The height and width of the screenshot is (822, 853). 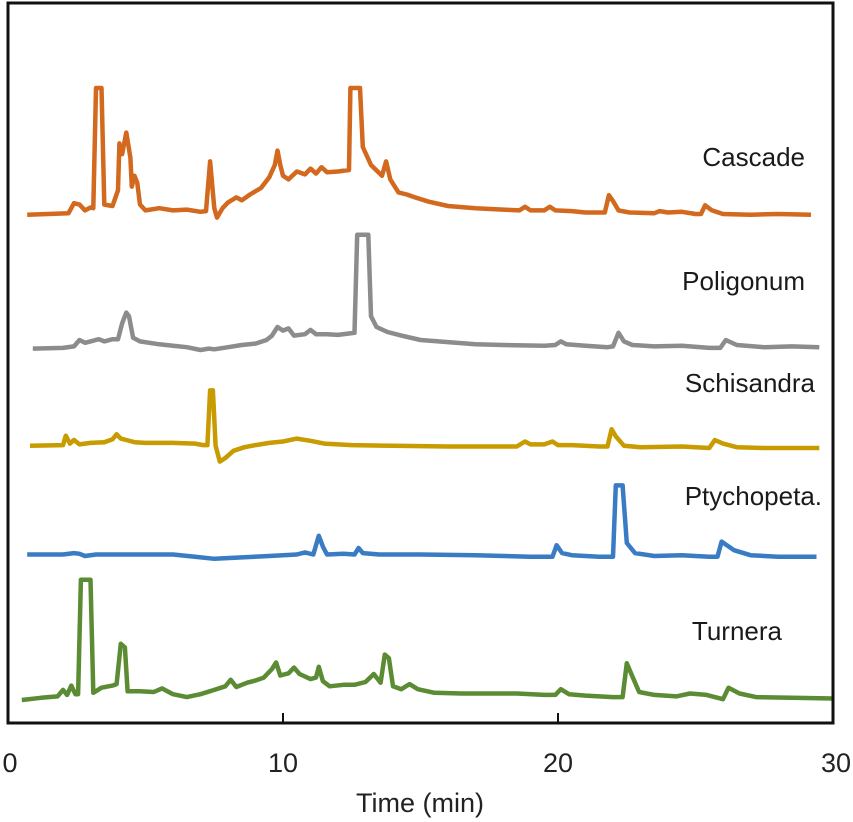 What do you see at coordinates (737, 631) in the screenshot?
I see `series-label-turnera: Turnera` at bounding box center [737, 631].